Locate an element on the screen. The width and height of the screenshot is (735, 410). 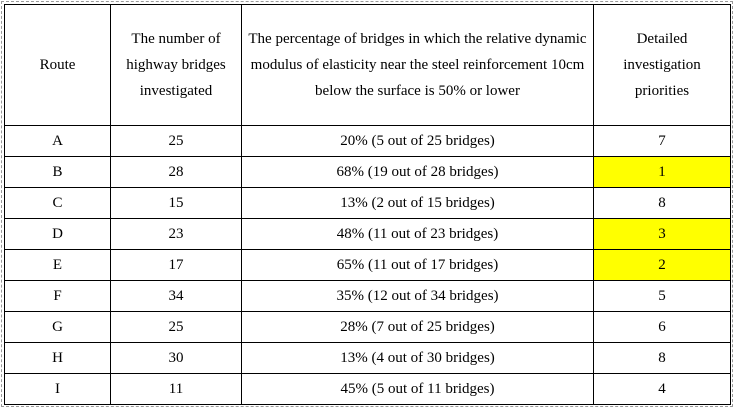
table-row: I 11 45% (5 out of 11 bridges) 4 is located at coordinates (367, 389).